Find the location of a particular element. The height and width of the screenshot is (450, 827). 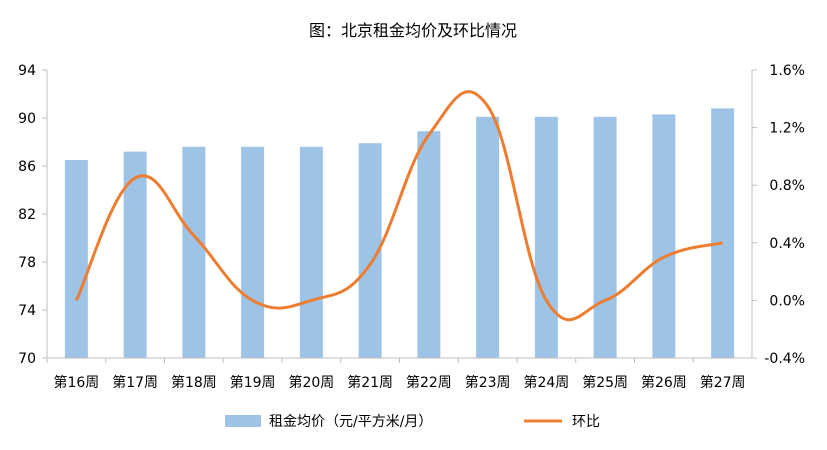

x-tick-label: 第27周 is located at coordinates (723, 382).